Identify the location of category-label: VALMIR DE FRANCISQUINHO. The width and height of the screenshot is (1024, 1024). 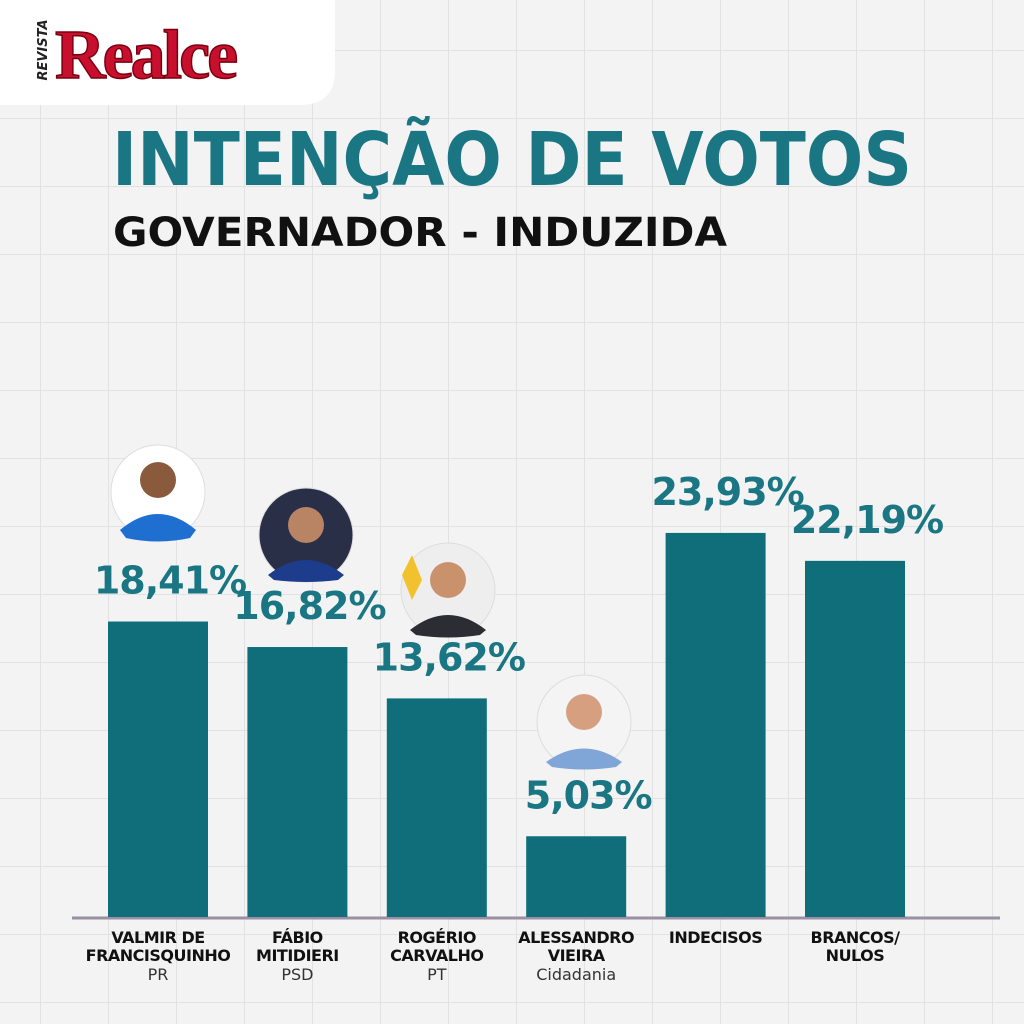
(158, 946).